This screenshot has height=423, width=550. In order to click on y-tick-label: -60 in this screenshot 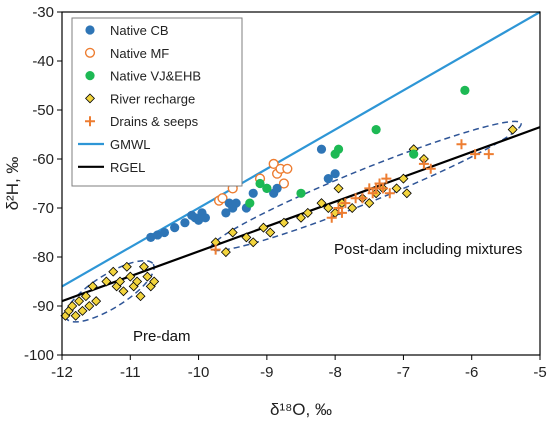, I will do `click(43, 159)`.